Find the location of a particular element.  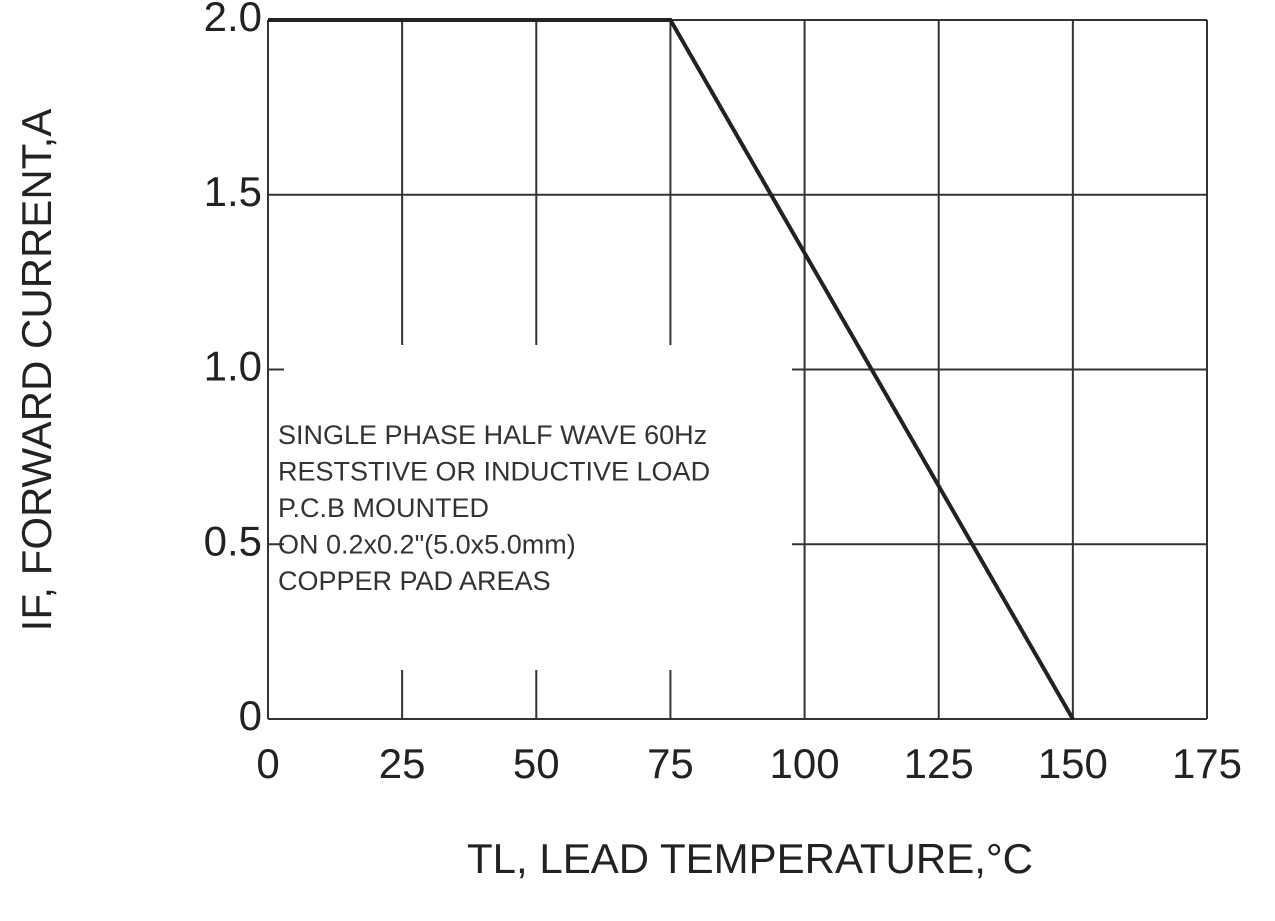

x-tick-label: 0 is located at coordinates (267, 763).